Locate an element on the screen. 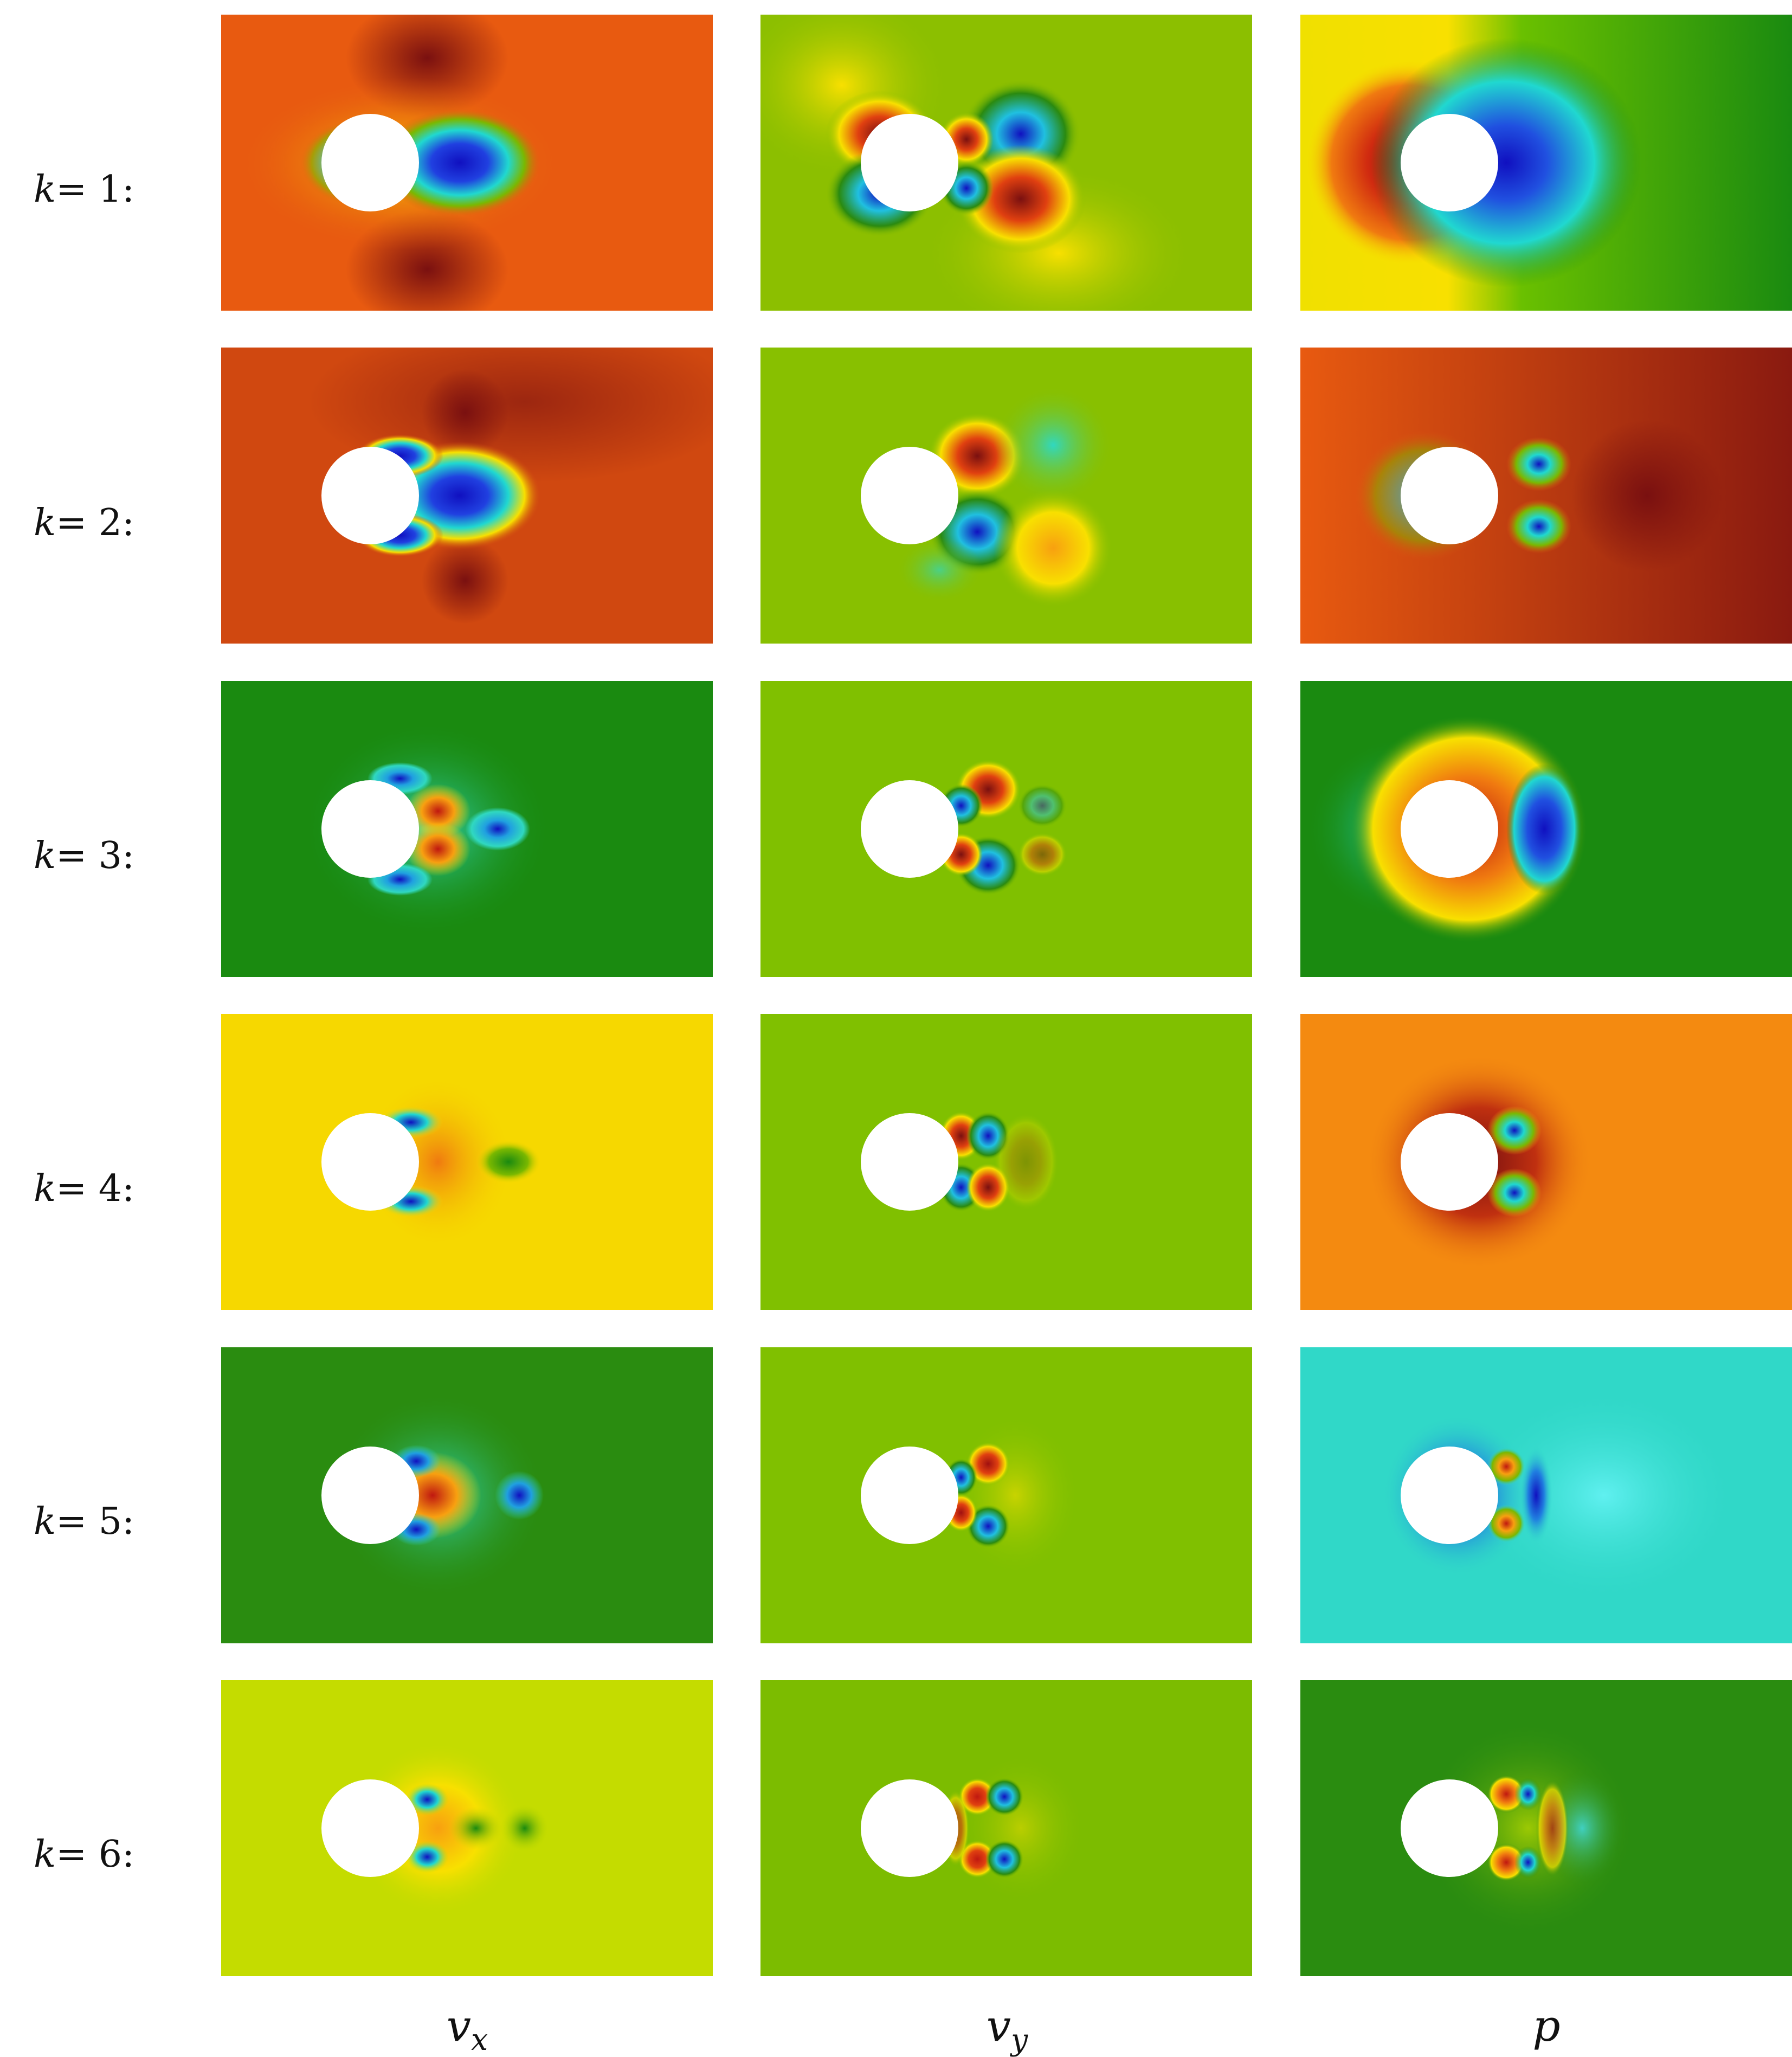 The width and height of the screenshot is (1792, 2057). row-label-k2: k = 2: is located at coordinates (84, 522).